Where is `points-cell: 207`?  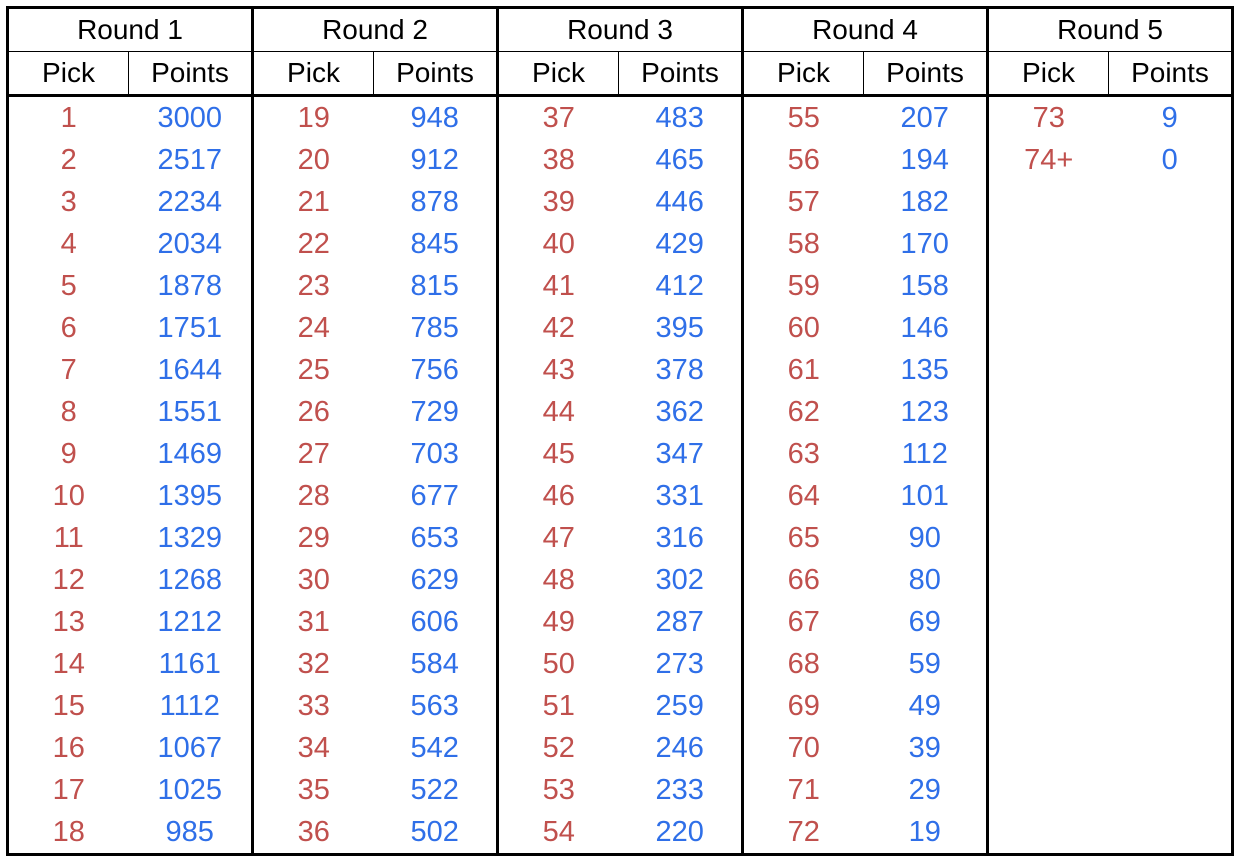
points-cell: 207 is located at coordinates (926, 117).